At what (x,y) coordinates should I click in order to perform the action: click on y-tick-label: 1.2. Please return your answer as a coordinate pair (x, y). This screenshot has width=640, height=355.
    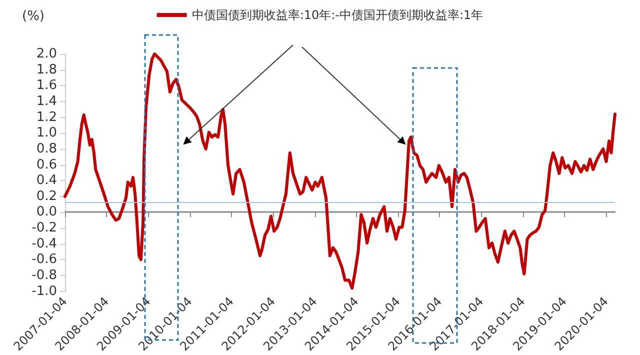
    Looking at the image, I should click on (46, 117).